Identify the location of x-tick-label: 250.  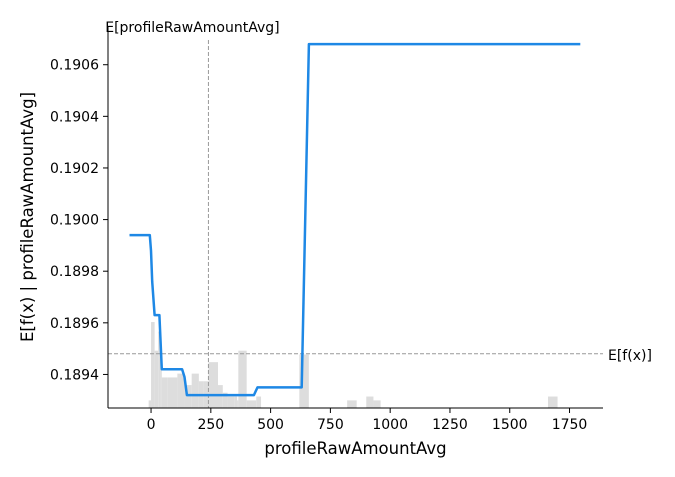
(210, 425).